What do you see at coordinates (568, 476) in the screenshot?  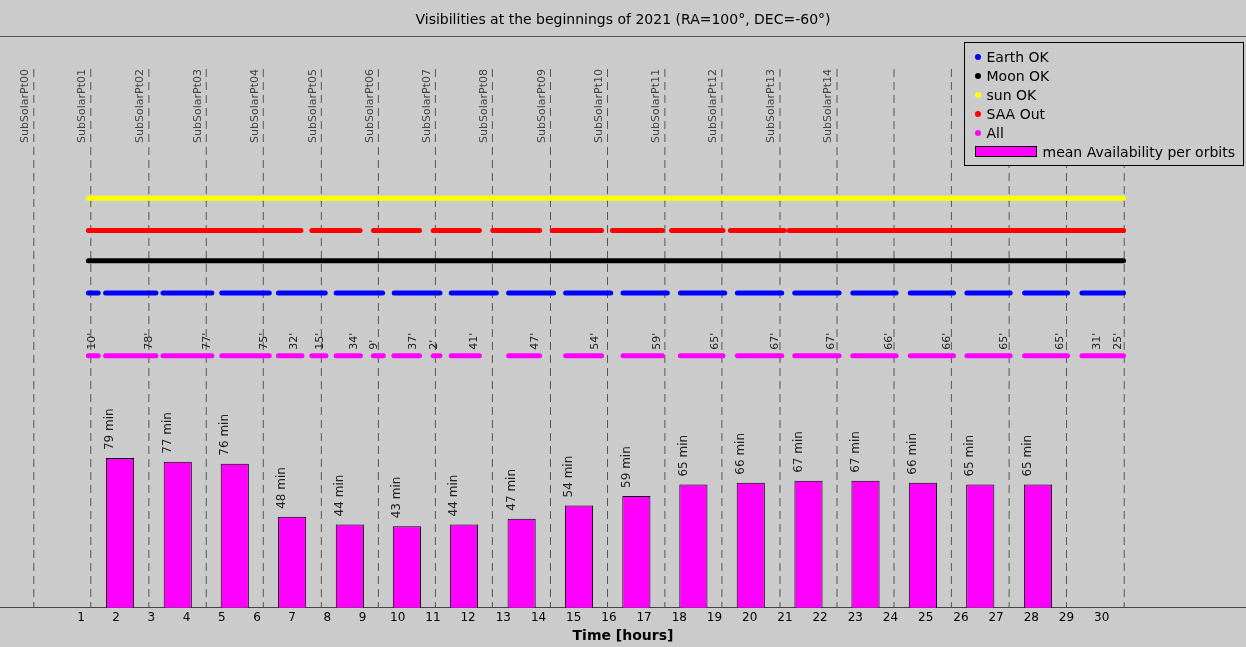 I see `data-label: 54 min` at bounding box center [568, 476].